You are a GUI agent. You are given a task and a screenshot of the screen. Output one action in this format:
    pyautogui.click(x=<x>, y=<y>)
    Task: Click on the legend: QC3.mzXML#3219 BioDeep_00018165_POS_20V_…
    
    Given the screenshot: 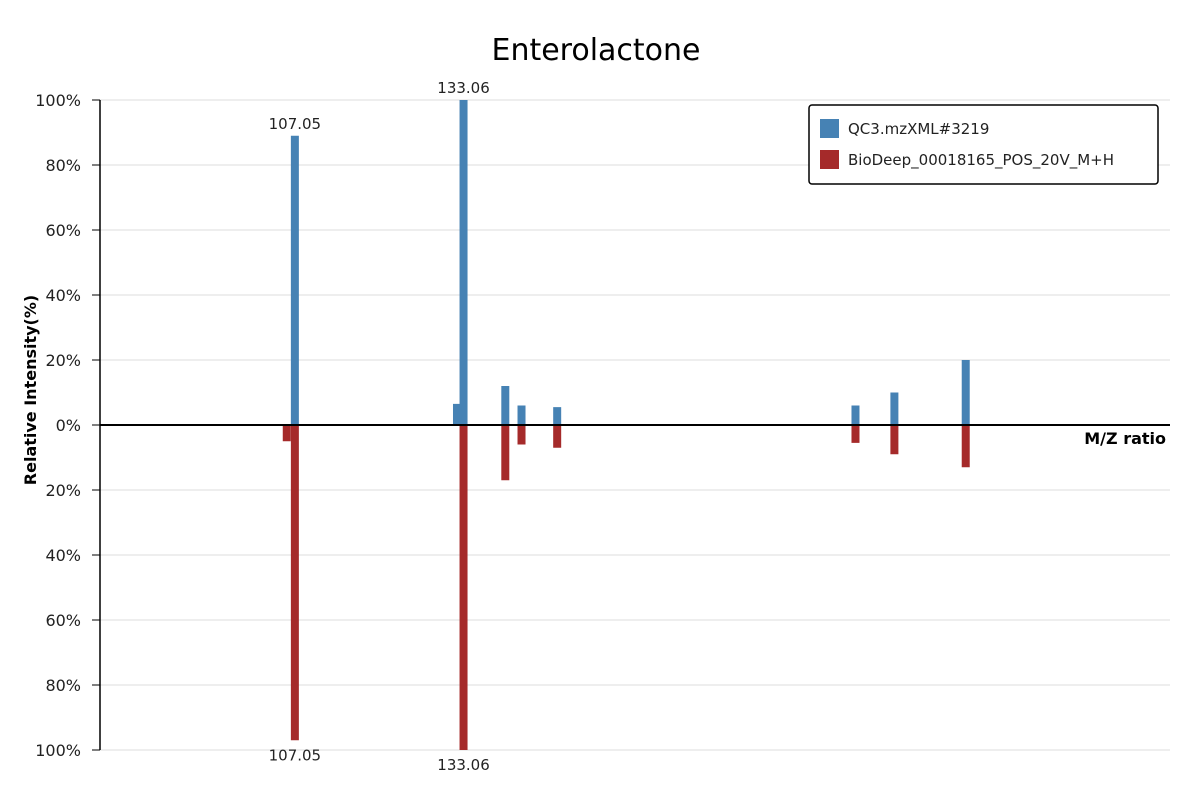 What is the action you would take?
    pyautogui.click(x=983, y=144)
    